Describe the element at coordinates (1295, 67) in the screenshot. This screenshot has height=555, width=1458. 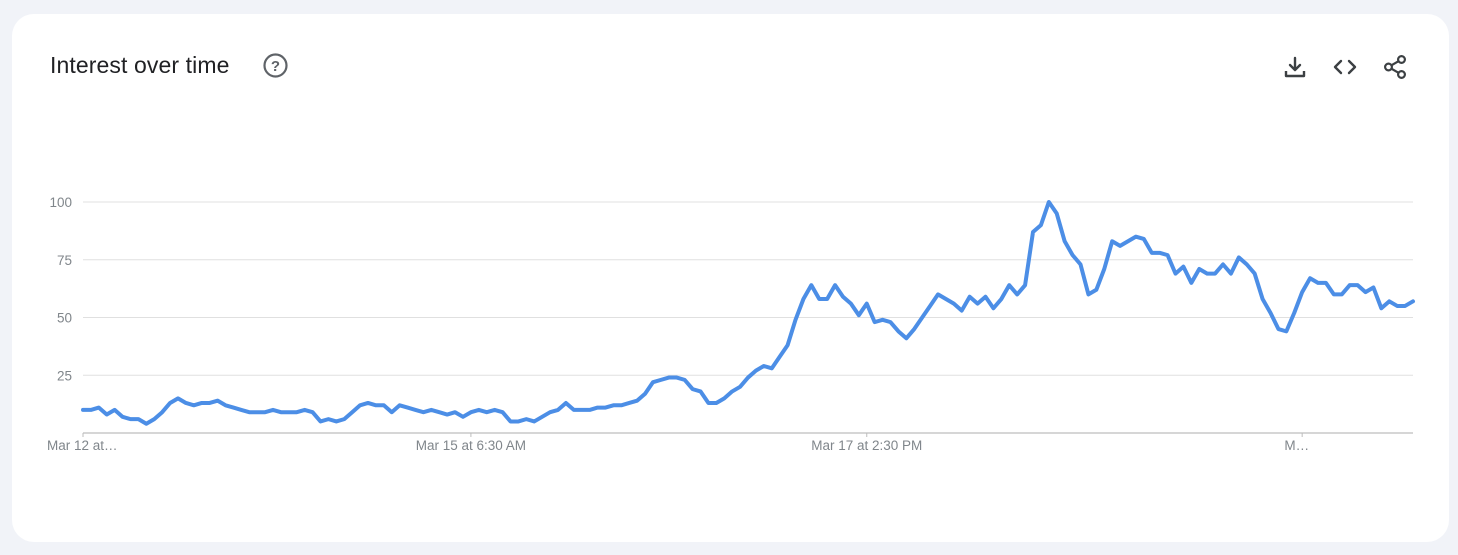
I see `download-icon` at that location.